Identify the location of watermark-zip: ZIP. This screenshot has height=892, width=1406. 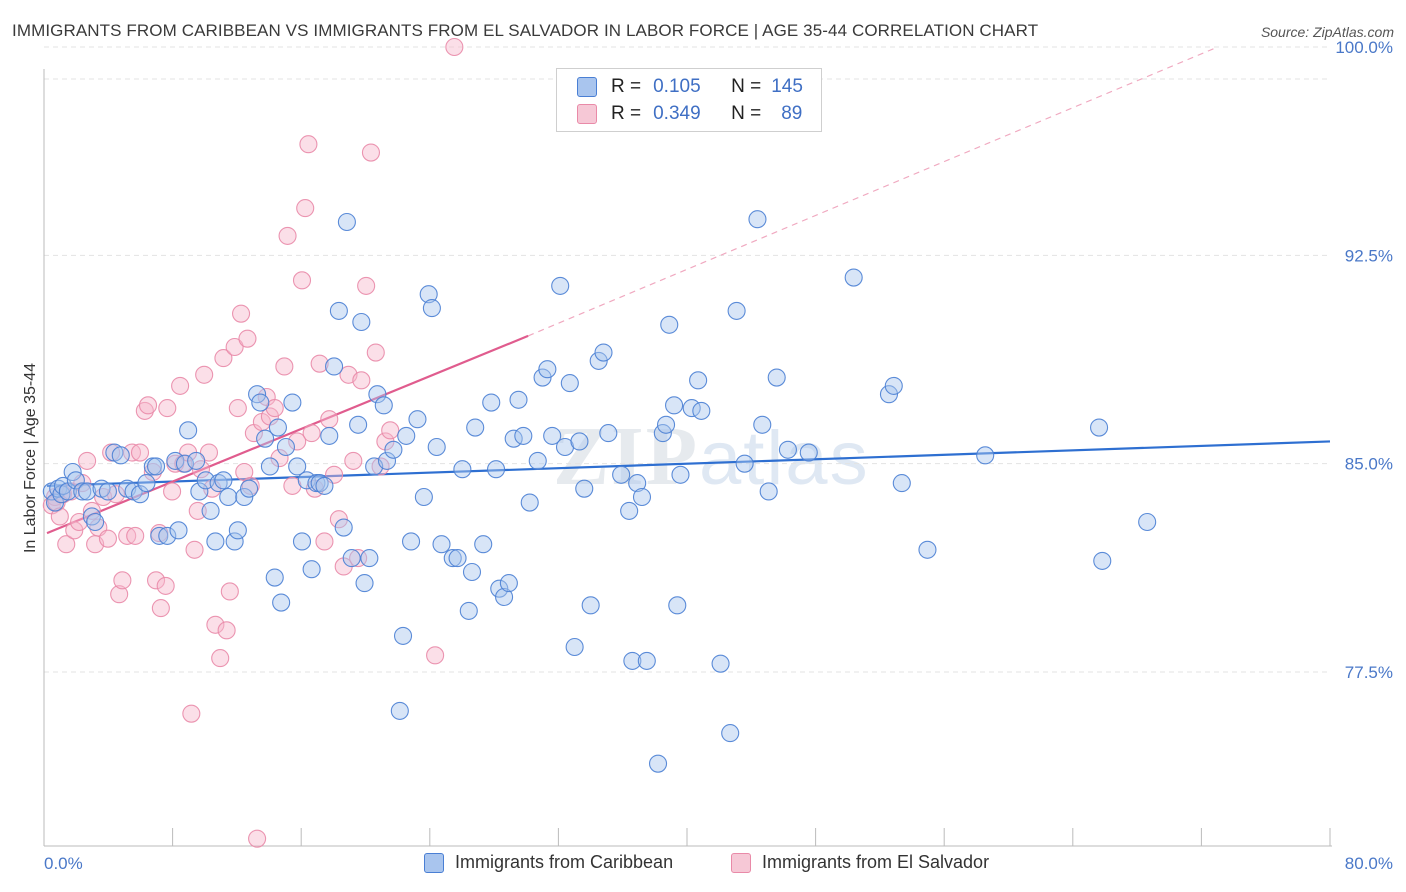
(626, 456).